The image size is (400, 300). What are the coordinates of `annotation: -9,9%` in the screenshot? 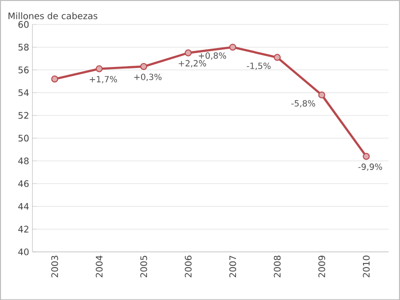 It's located at (370, 167).